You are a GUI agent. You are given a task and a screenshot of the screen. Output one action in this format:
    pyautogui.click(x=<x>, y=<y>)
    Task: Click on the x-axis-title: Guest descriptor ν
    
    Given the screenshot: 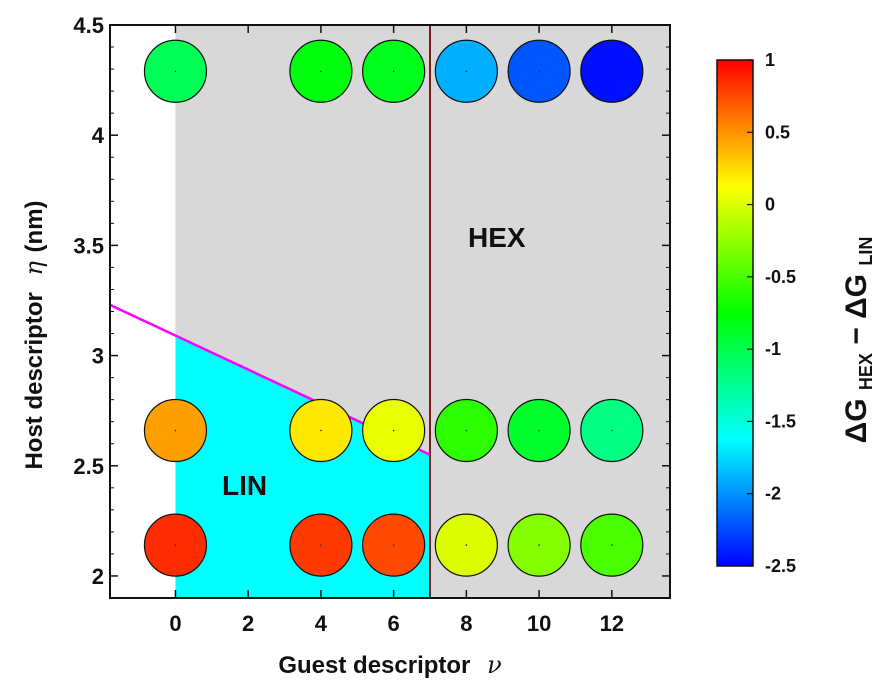 What is the action you would take?
    pyautogui.click(x=389, y=665)
    